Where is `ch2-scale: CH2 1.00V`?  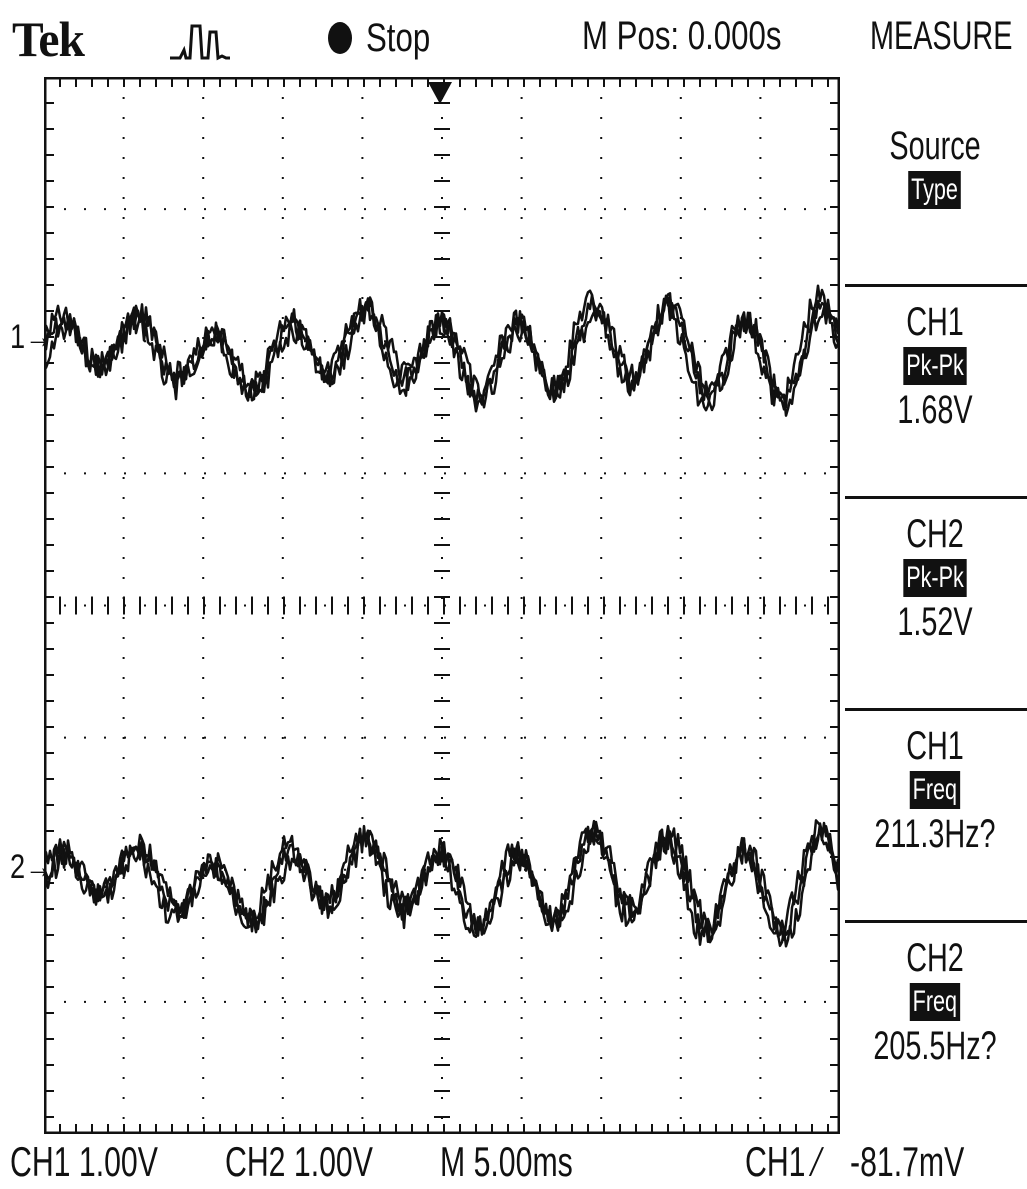
ch2-scale: CH2 1.00V is located at coordinates (299, 1161).